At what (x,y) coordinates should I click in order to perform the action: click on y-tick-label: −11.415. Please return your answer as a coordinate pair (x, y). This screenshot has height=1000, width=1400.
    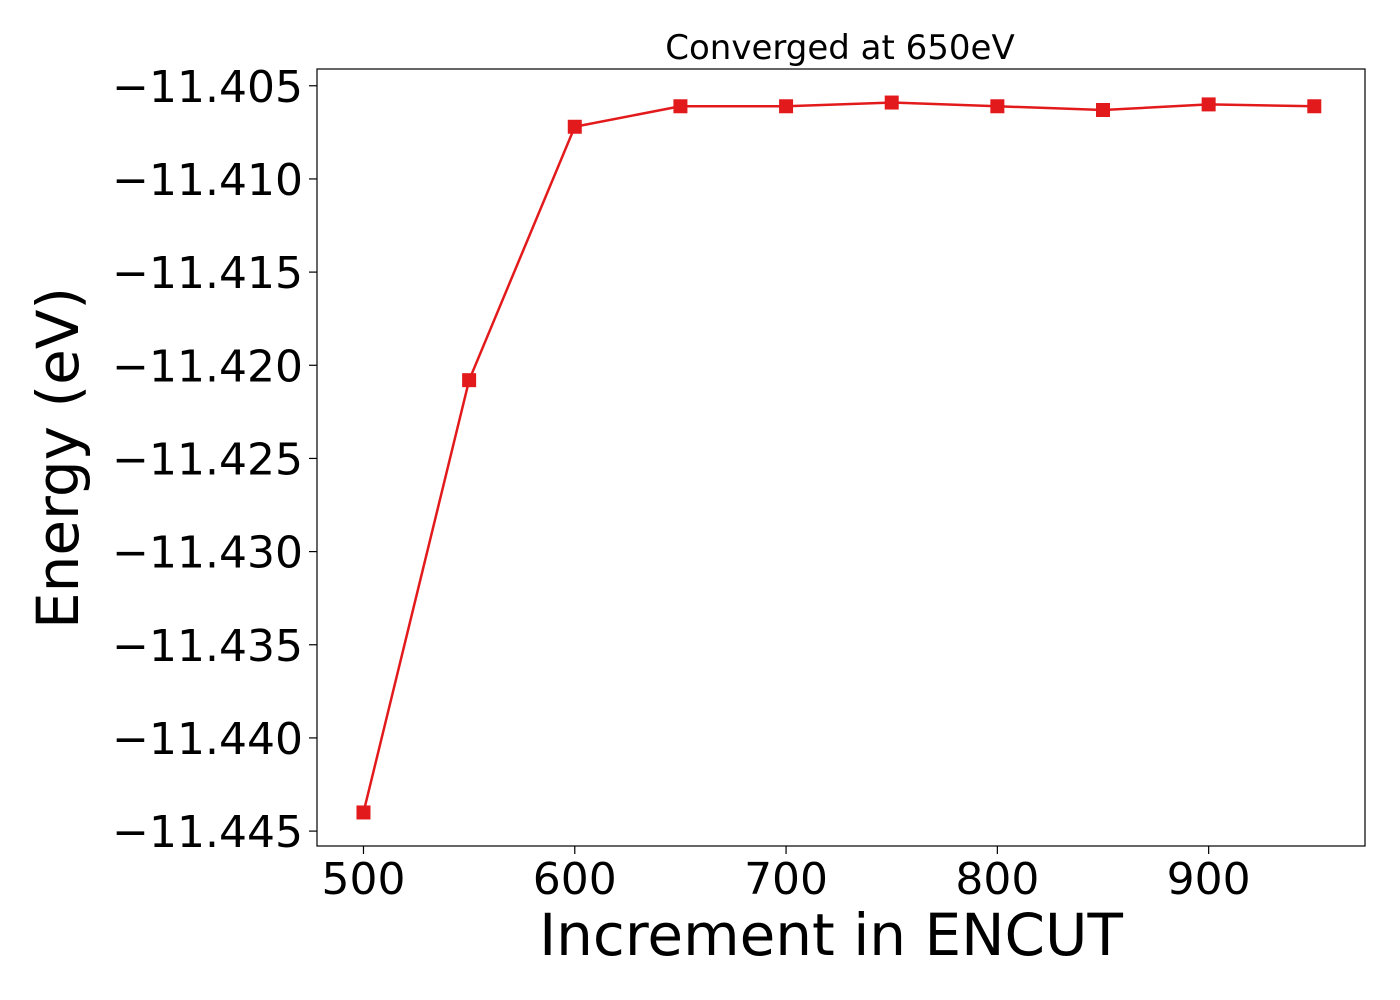
    Looking at the image, I should click on (207, 273).